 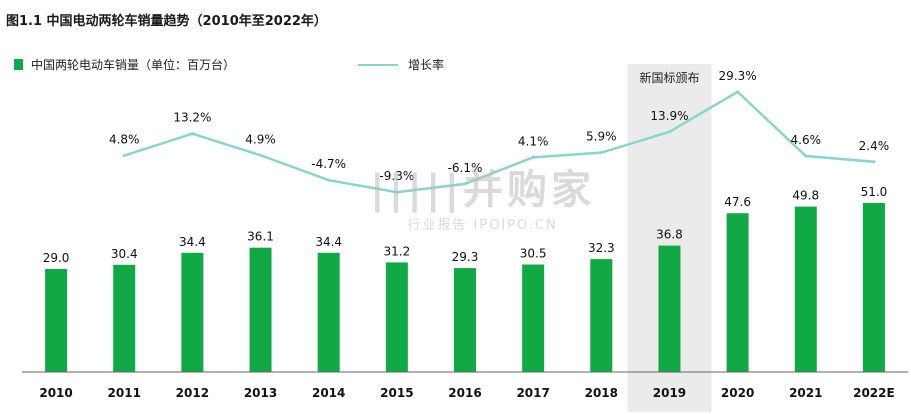 What do you see at coordinates (533, 157) in the screenshot?
I see `growth-point-2017` at bounding box center [533, 157].